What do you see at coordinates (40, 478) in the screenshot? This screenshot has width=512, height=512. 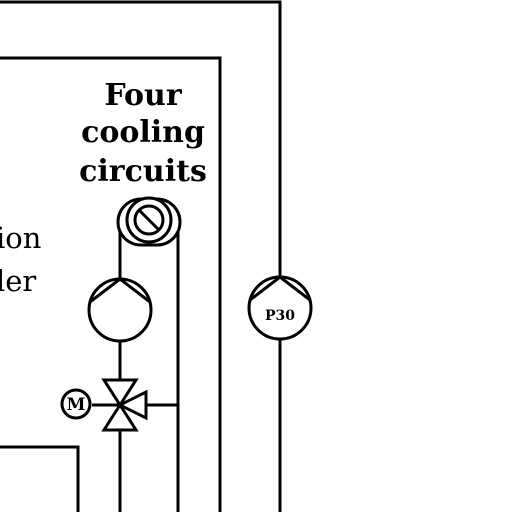 I see `lower-box-pipe` at bounding box center [40, 478].